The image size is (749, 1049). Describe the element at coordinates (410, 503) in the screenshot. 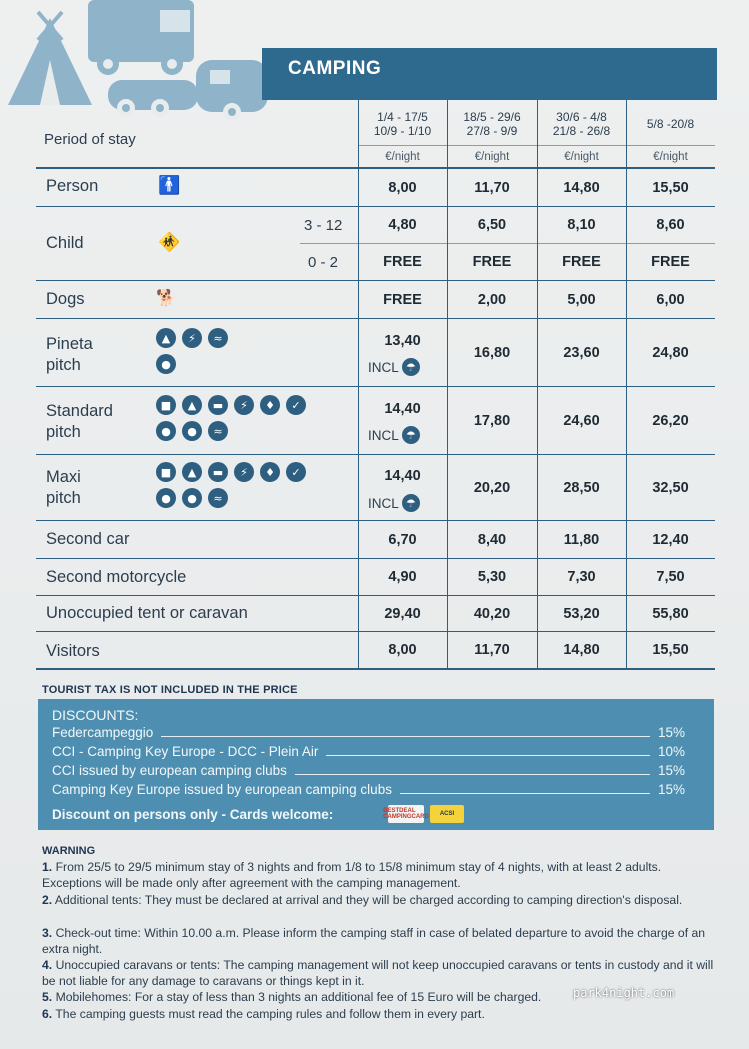

I see `umbrella-icon: ☂` at that location.